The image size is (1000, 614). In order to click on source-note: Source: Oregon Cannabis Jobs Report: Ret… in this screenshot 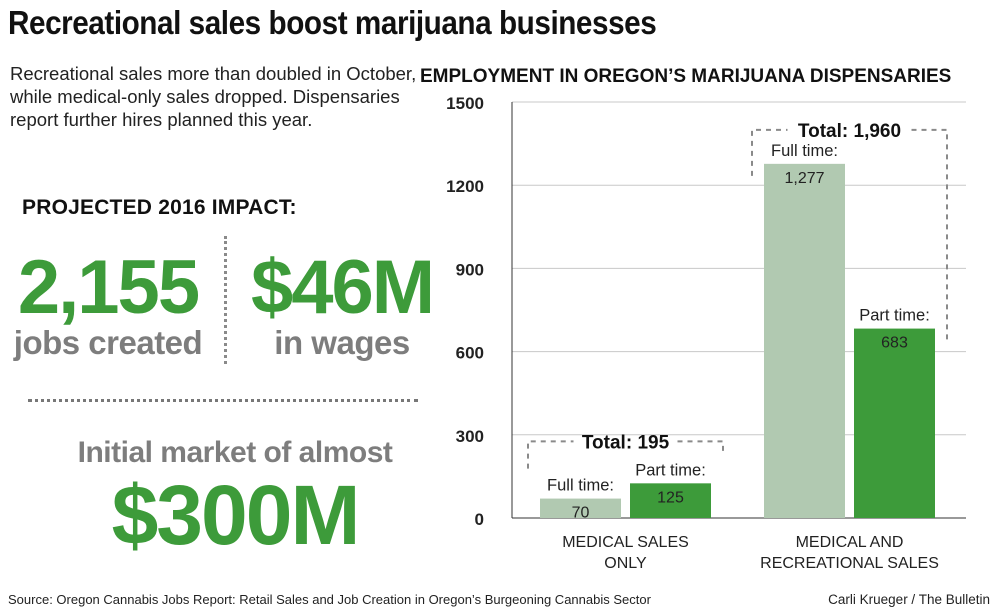, I will do `click(329, 599)`.